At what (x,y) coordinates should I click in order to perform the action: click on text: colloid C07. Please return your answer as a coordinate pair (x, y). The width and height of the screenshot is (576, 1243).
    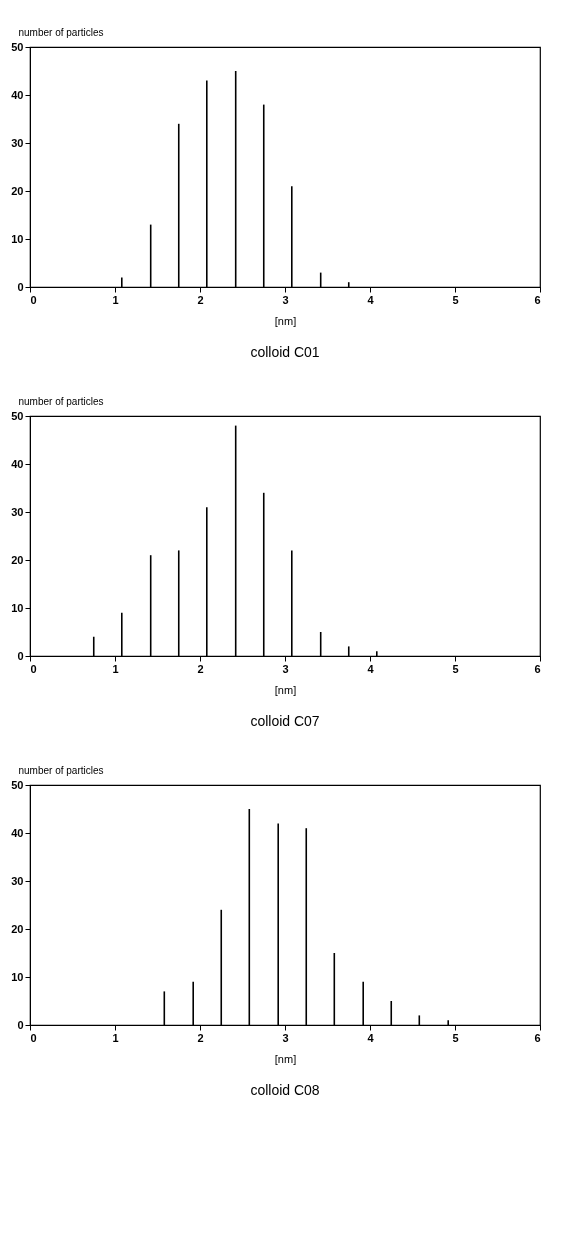
    Looking at the image, I should click on (285, 721).